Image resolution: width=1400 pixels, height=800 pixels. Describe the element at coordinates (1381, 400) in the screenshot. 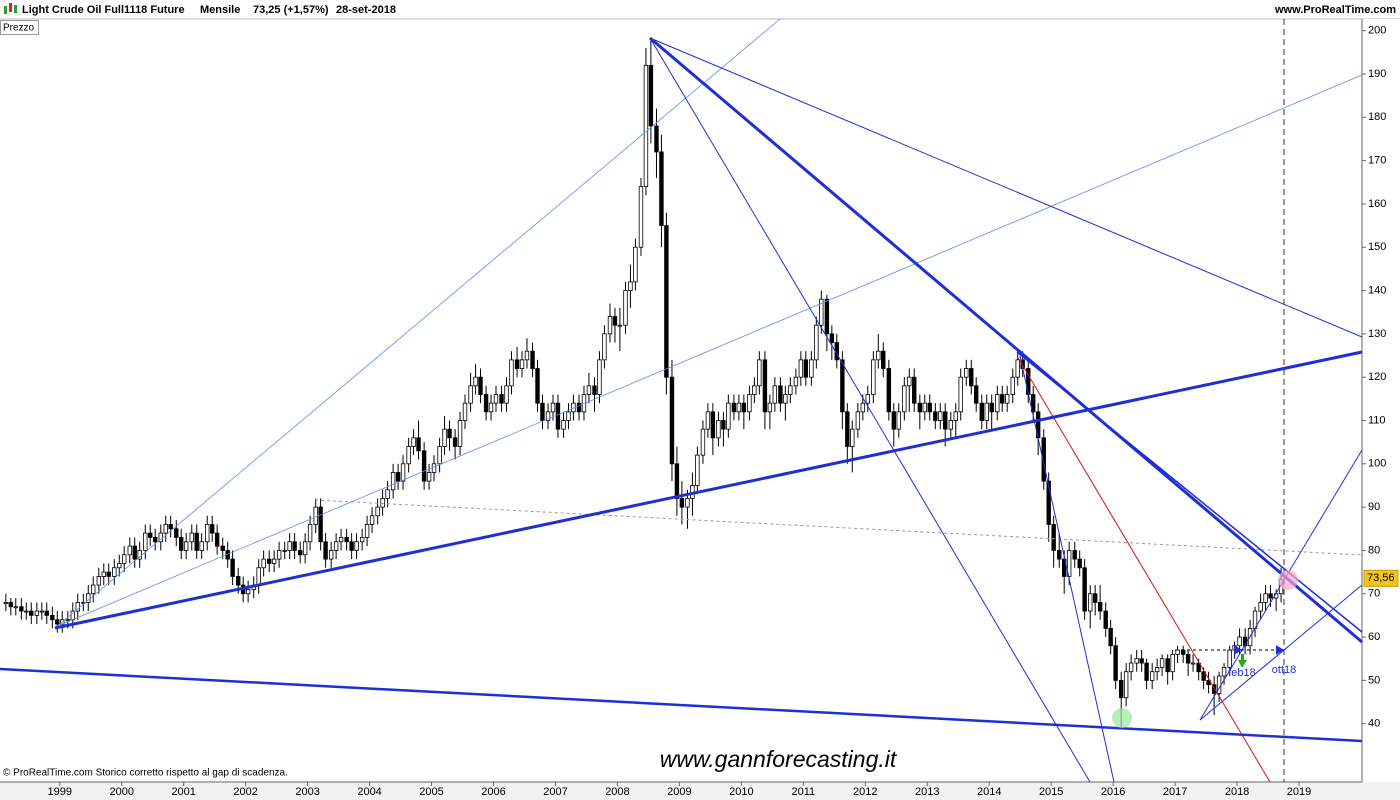

I see `y-axis-area` at that location.